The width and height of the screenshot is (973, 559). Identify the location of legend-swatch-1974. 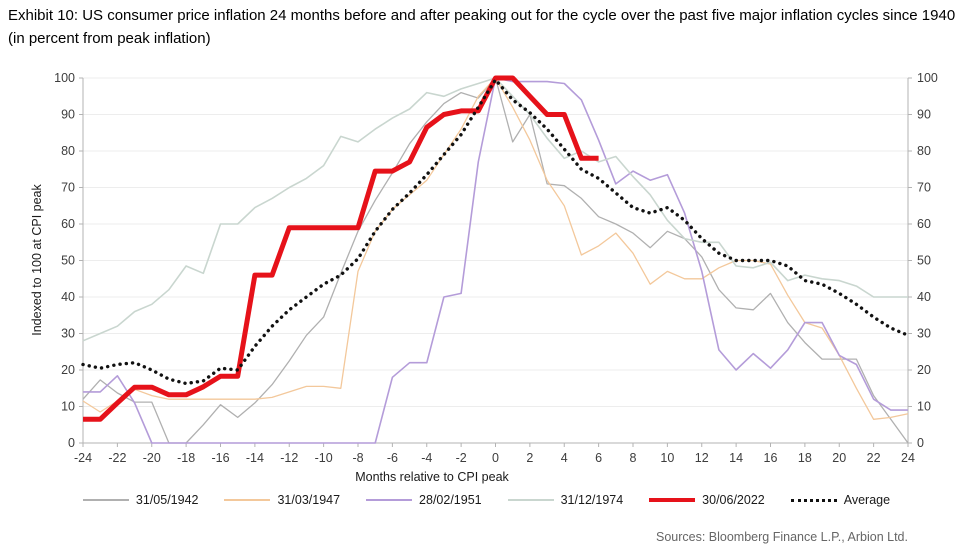
(530, 500).